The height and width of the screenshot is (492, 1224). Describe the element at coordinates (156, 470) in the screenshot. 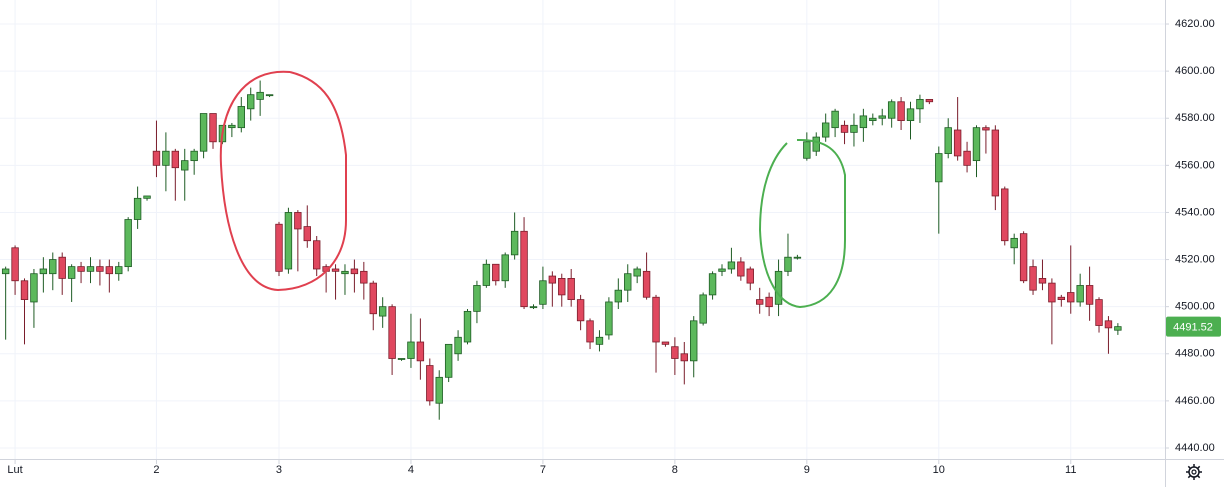

I see `x-tick-label: 2` at that location.